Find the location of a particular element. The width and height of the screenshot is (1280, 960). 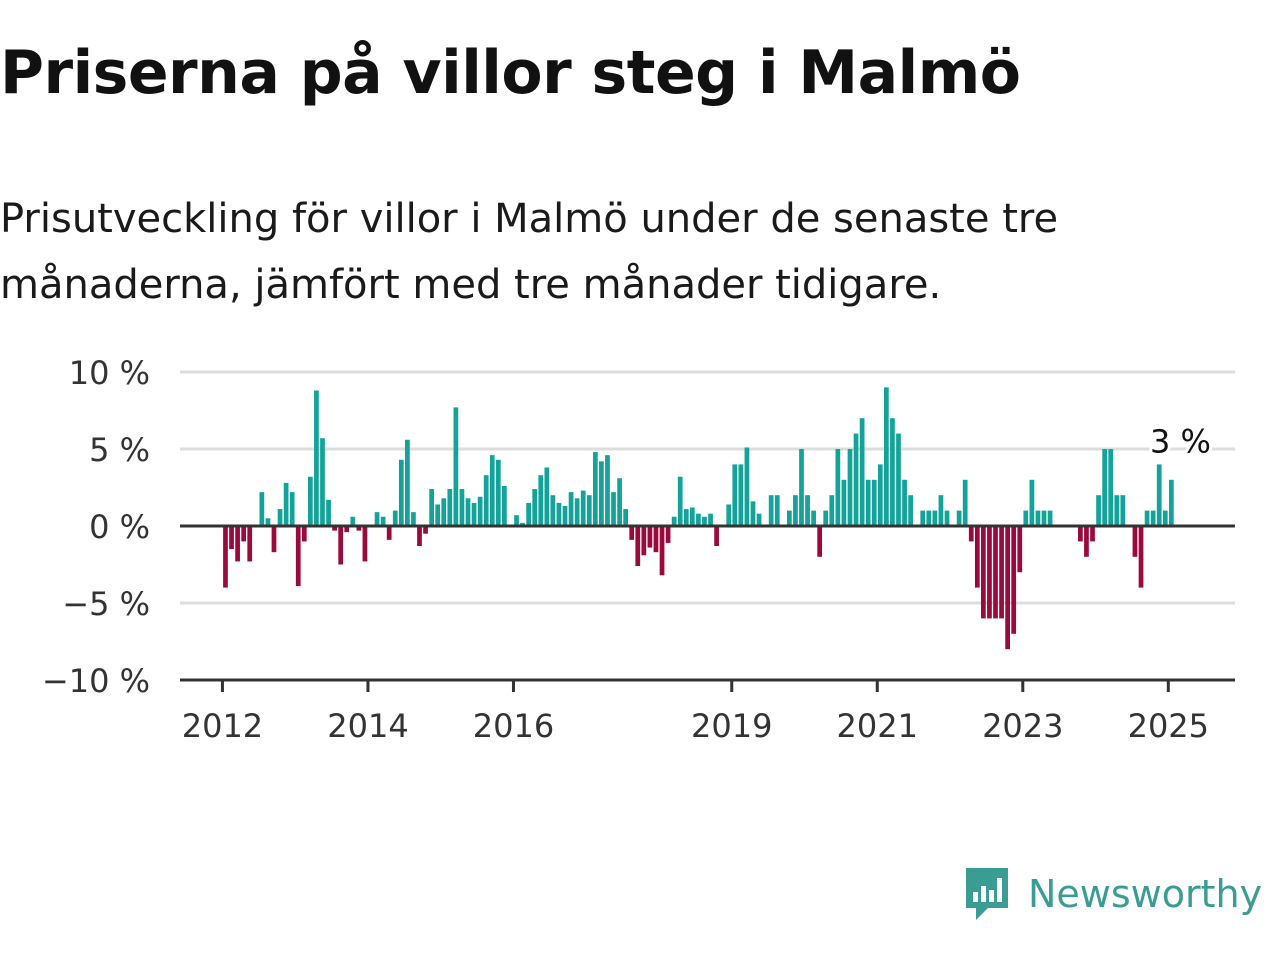

x-tick-label: 2023 is located at coordinates (1022, 726).